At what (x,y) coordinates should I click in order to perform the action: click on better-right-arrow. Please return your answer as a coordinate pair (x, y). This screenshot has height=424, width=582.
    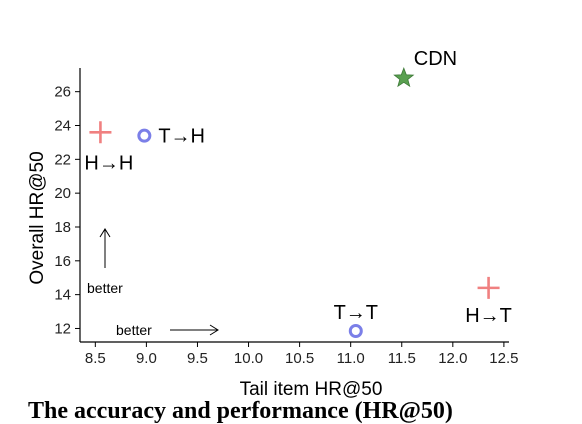
    Looking at the image, I should click on (194, 330).